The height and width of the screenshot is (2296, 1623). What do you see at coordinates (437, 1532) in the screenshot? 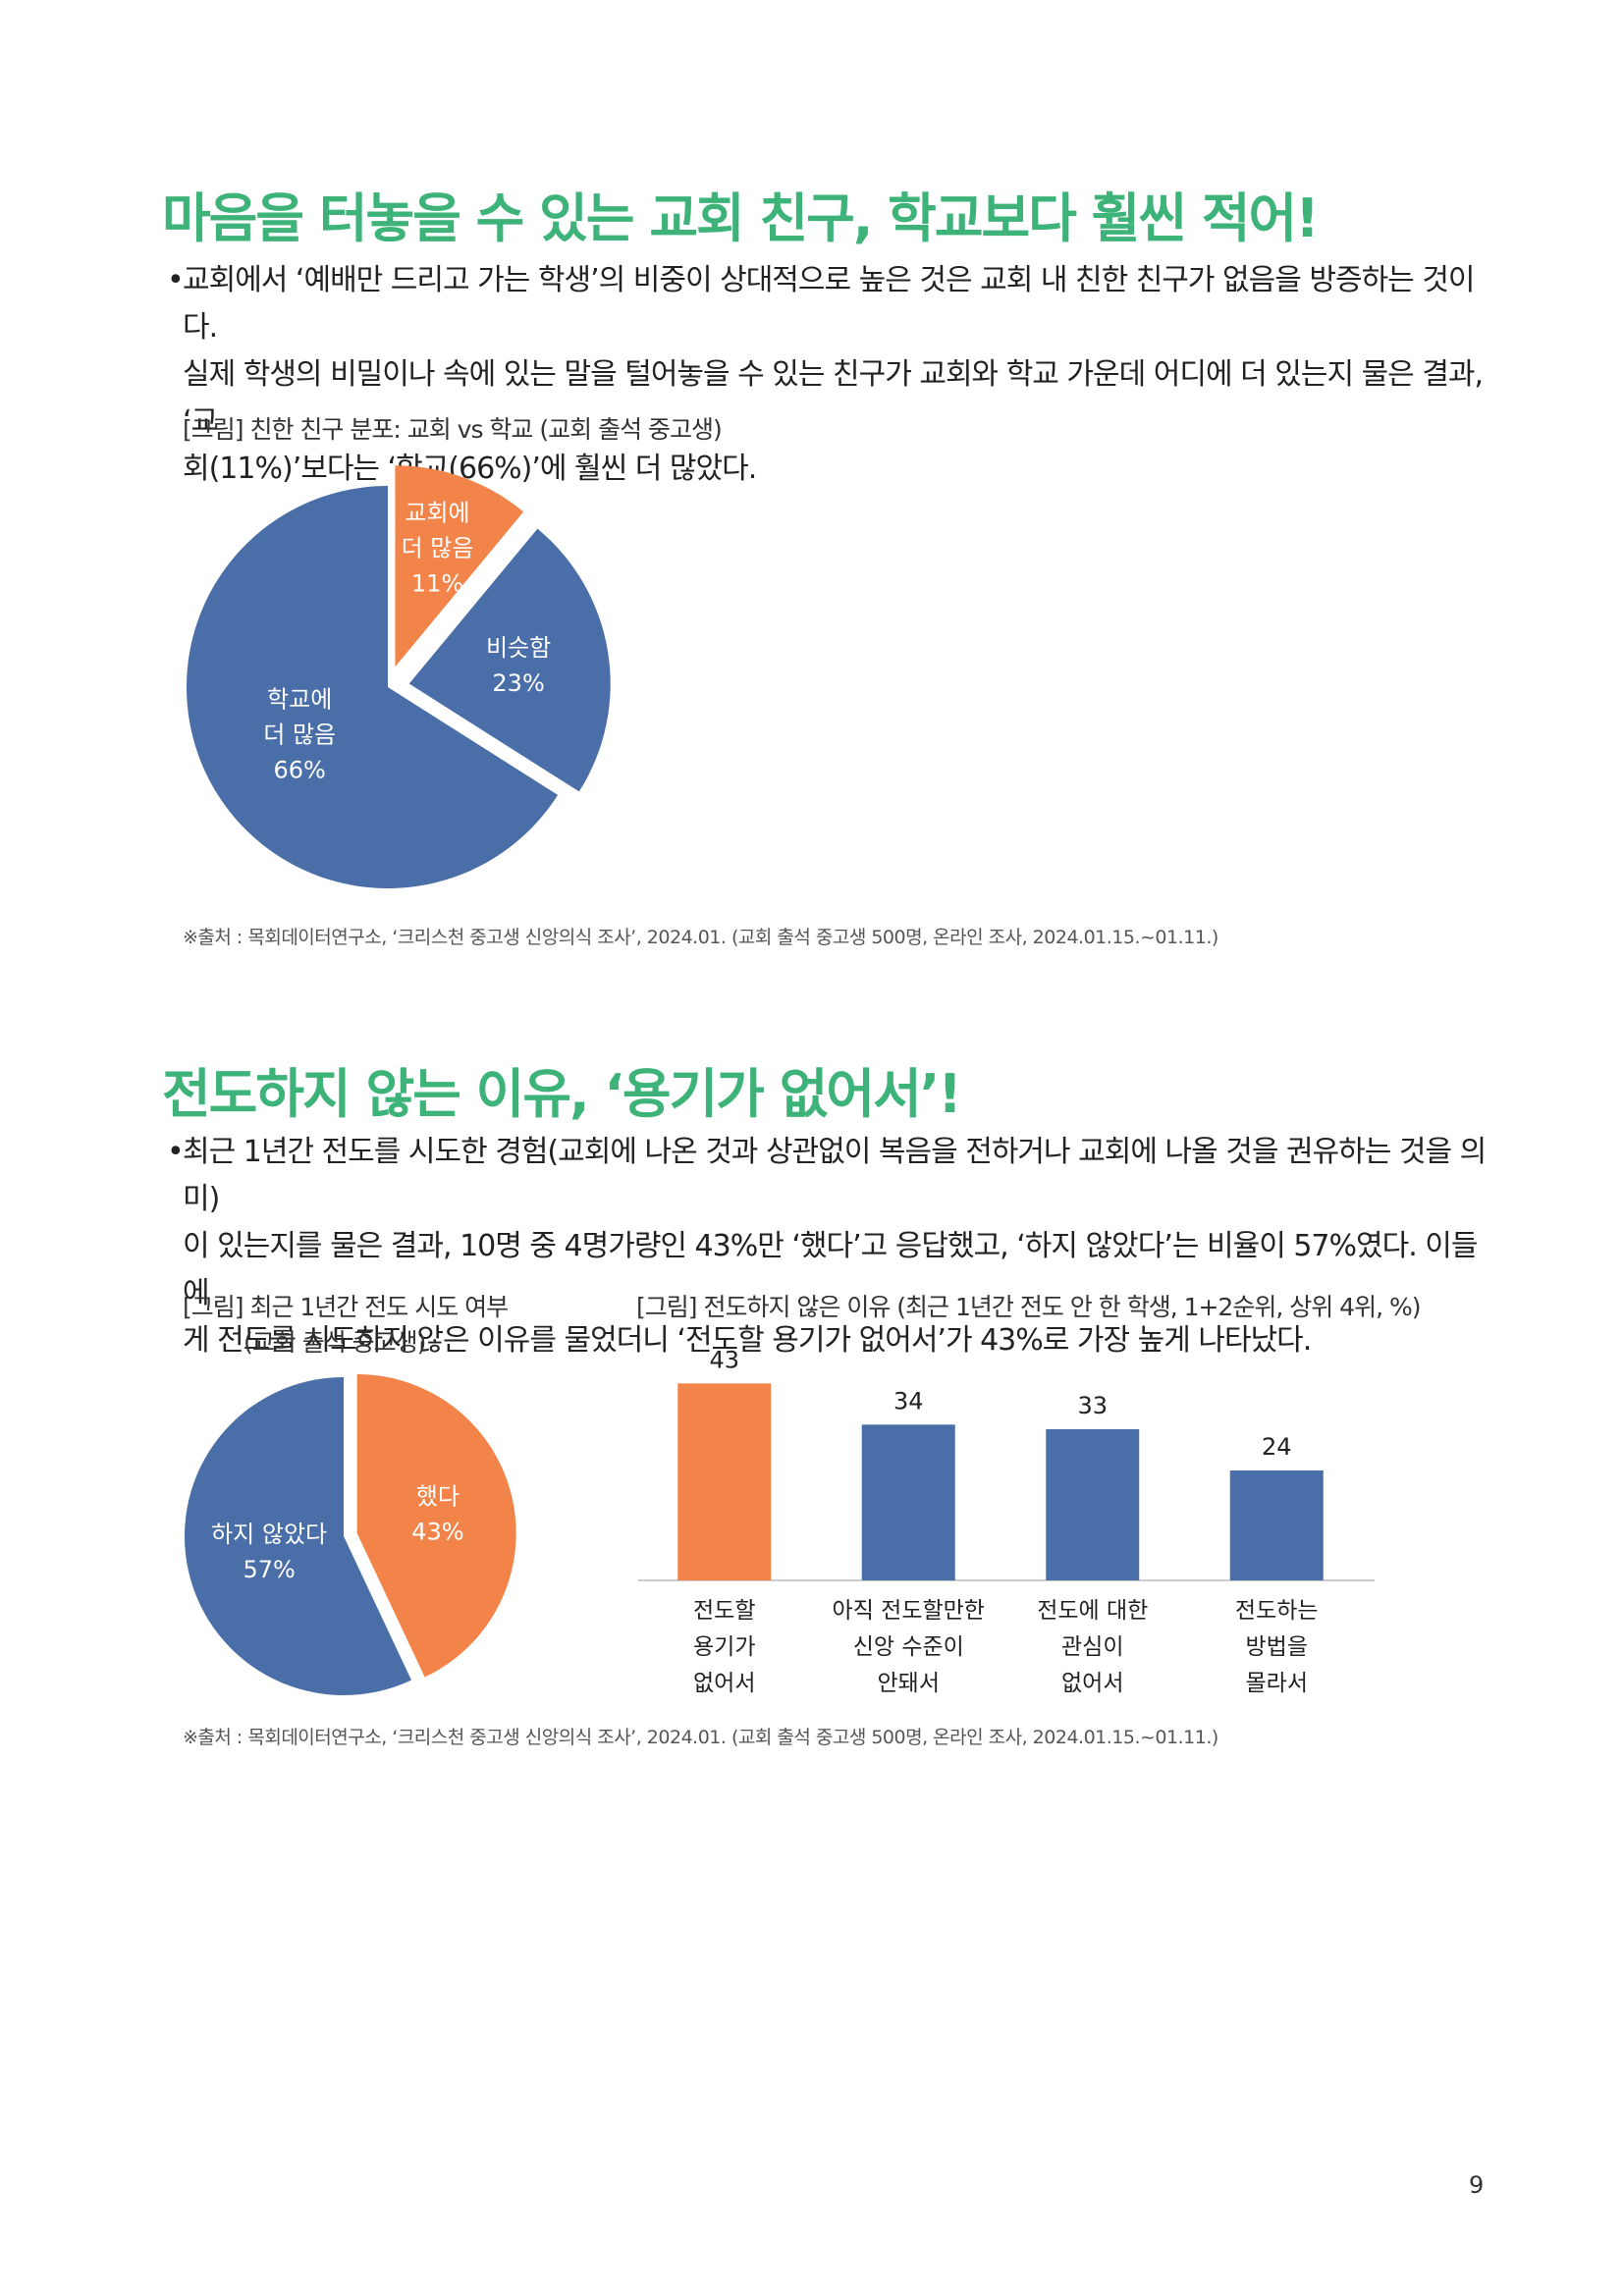
I see `pie2-value-label: 43%` at bounding box center [437, 1532].